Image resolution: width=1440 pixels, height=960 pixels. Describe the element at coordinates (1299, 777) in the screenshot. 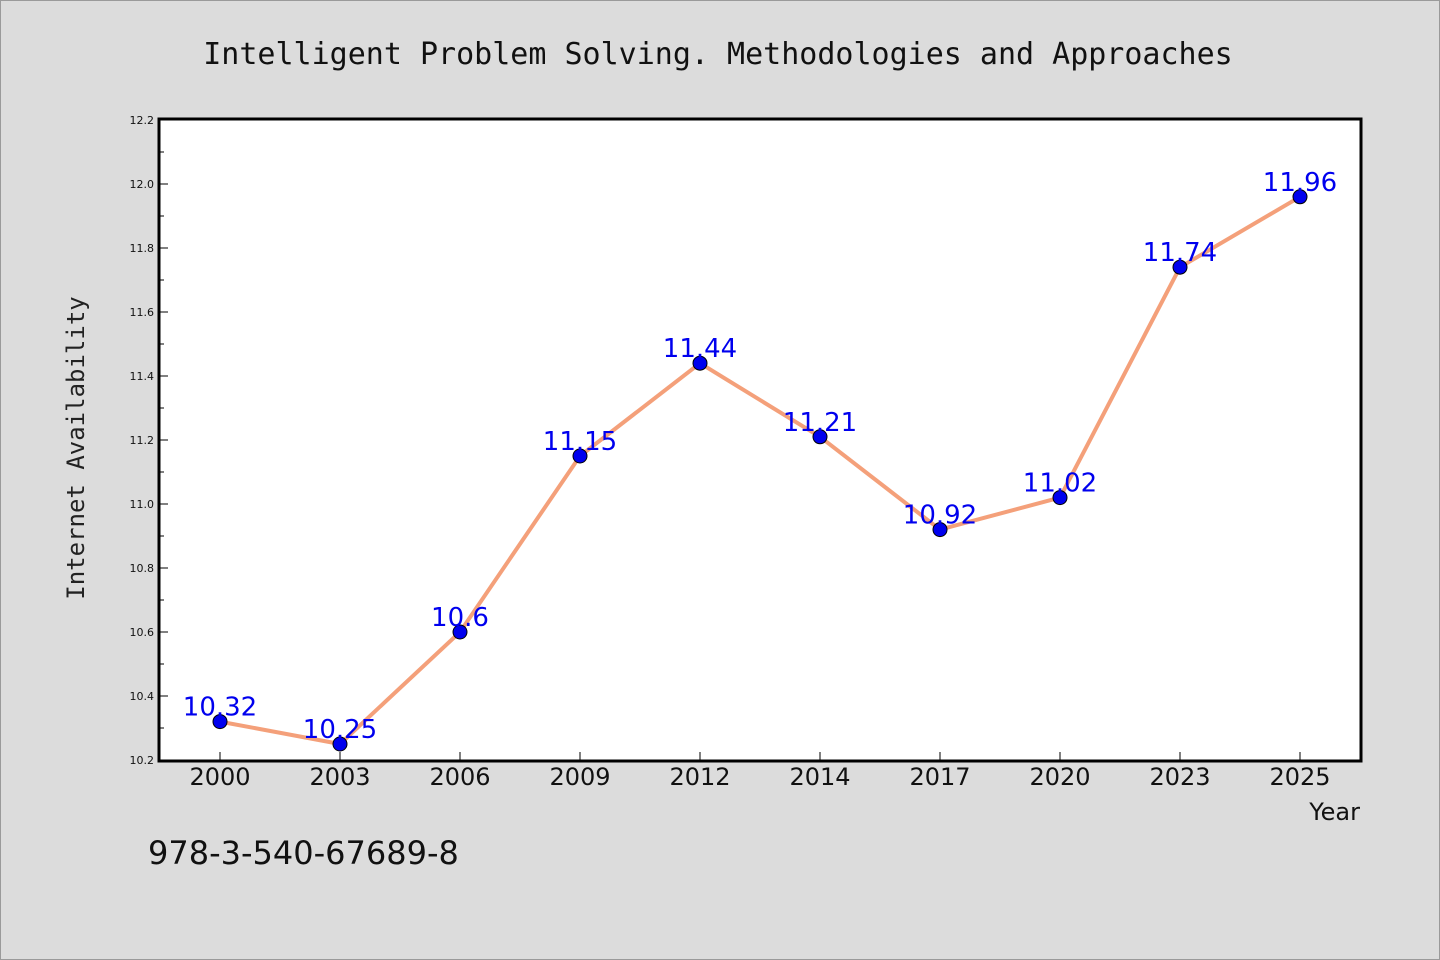

I see `x-tick-label: 2025` at that location.